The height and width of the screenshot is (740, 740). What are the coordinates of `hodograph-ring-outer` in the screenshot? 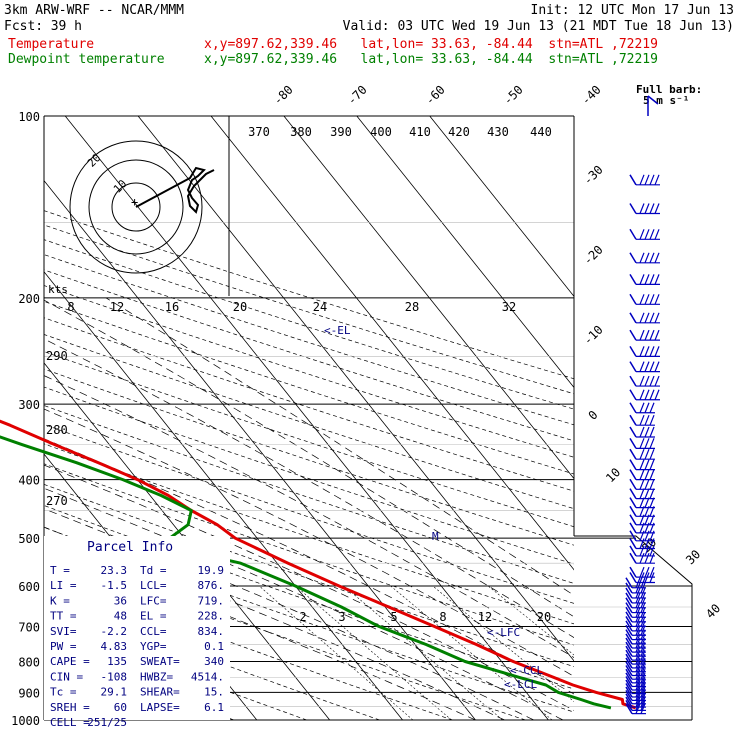 It's located at (136, 207).